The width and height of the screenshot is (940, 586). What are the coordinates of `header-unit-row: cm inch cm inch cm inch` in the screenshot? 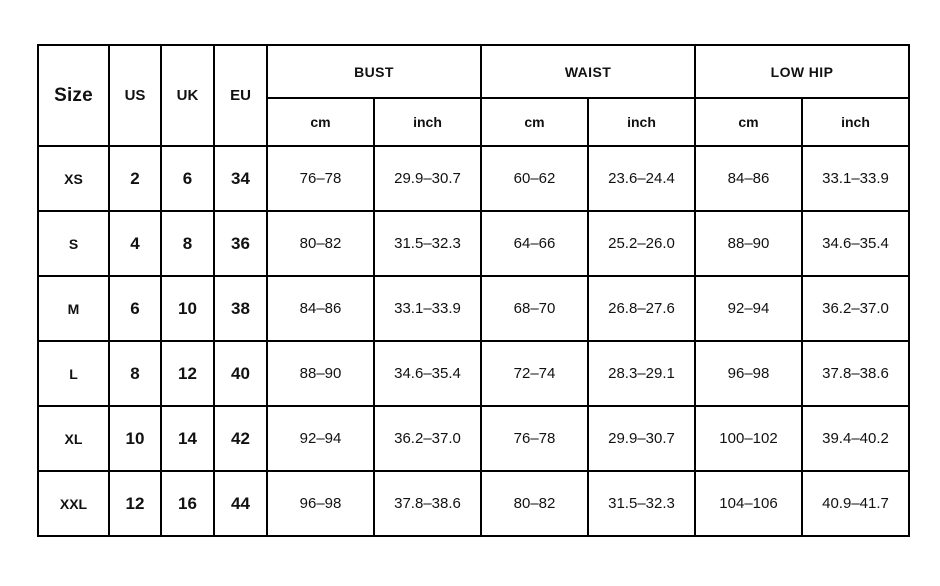 It's located at (474, 122).